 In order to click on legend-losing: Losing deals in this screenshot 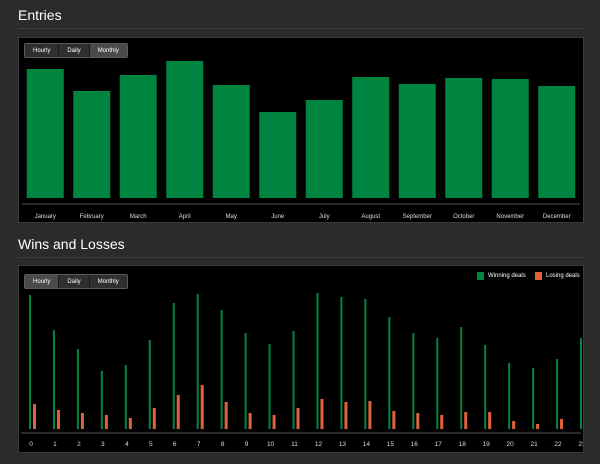, I will do `click(557, 276)`.